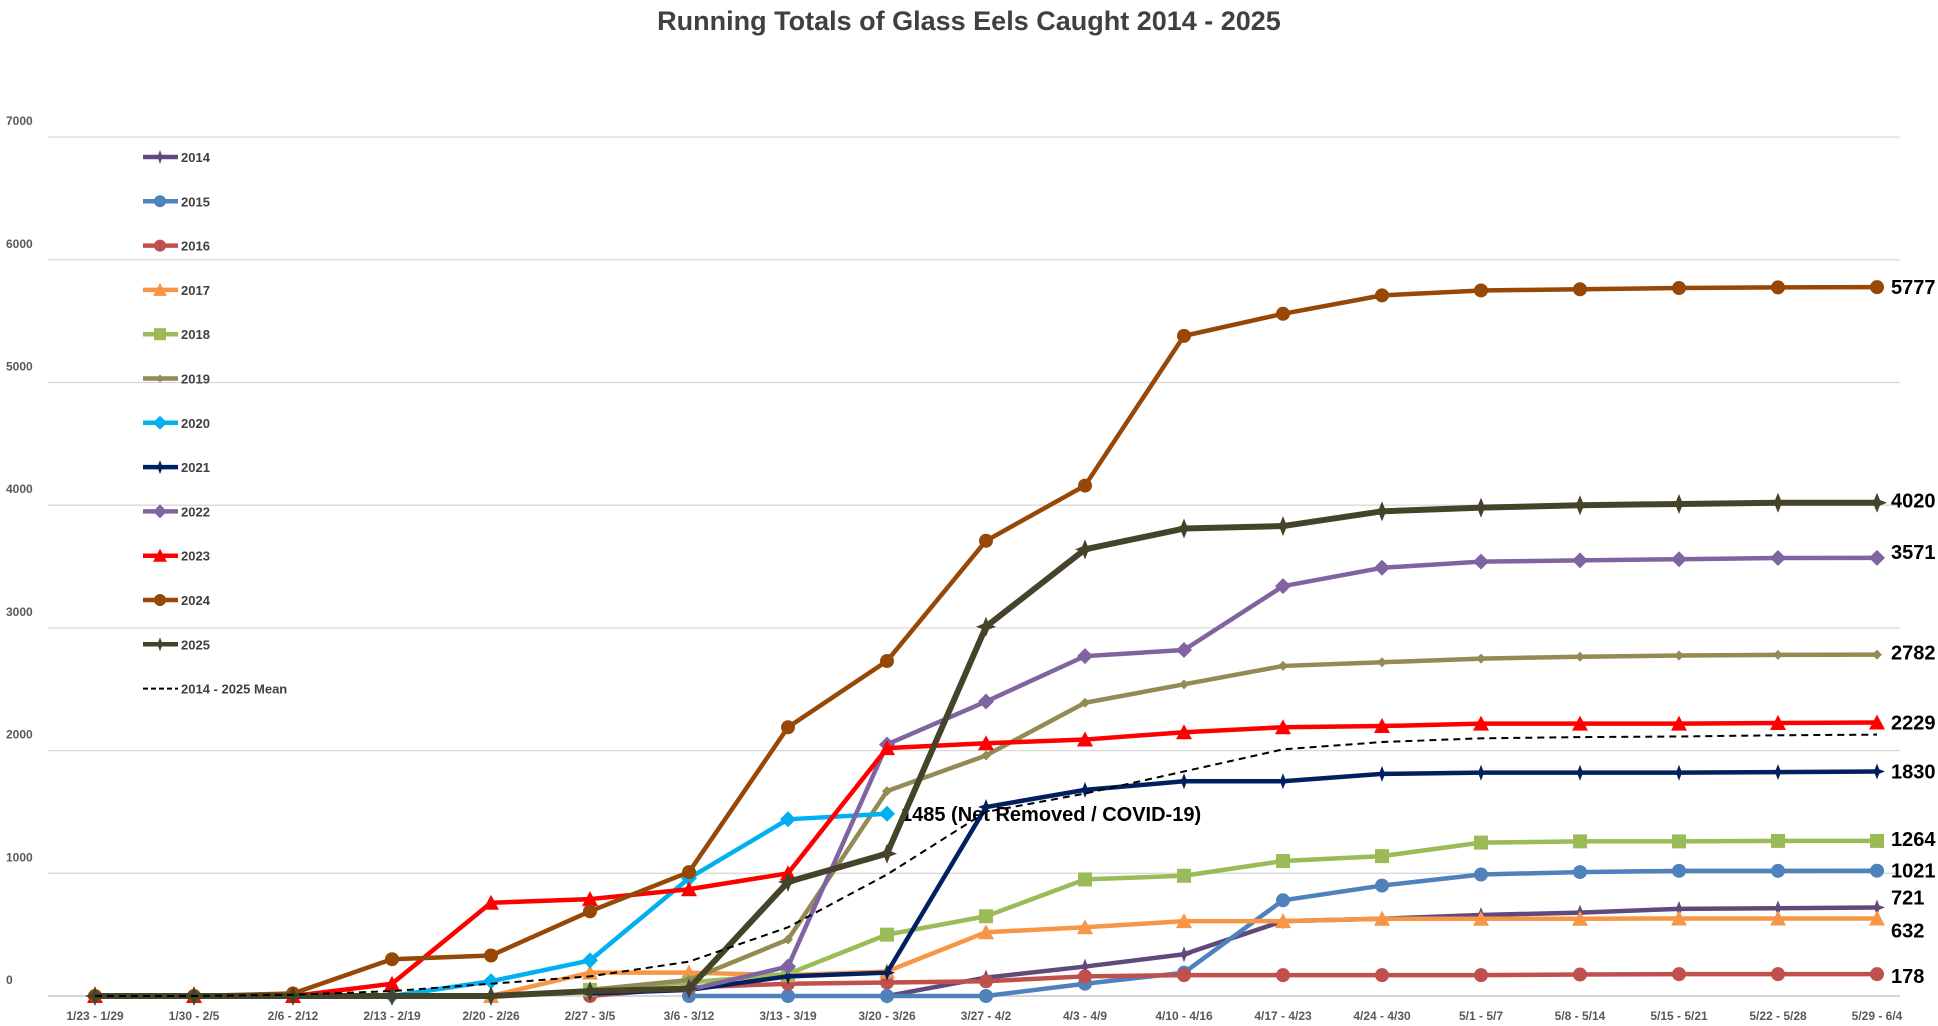 Image resolution: width=1938 pixels, height=1026 pixels. Describe the element at coordinates (196, 157) in the screenshot. I see `legend-label: 2014` at that location.